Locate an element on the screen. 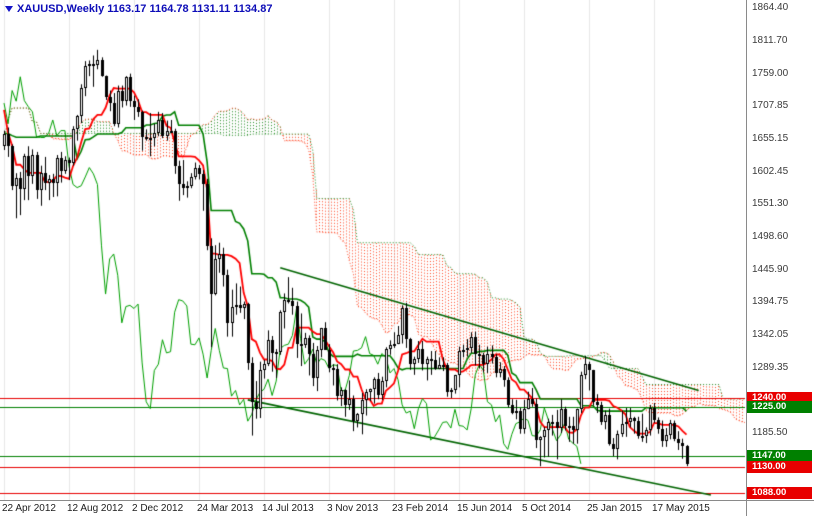  date-label: 14 Jul 2013 is located at coordinates (288, 508).